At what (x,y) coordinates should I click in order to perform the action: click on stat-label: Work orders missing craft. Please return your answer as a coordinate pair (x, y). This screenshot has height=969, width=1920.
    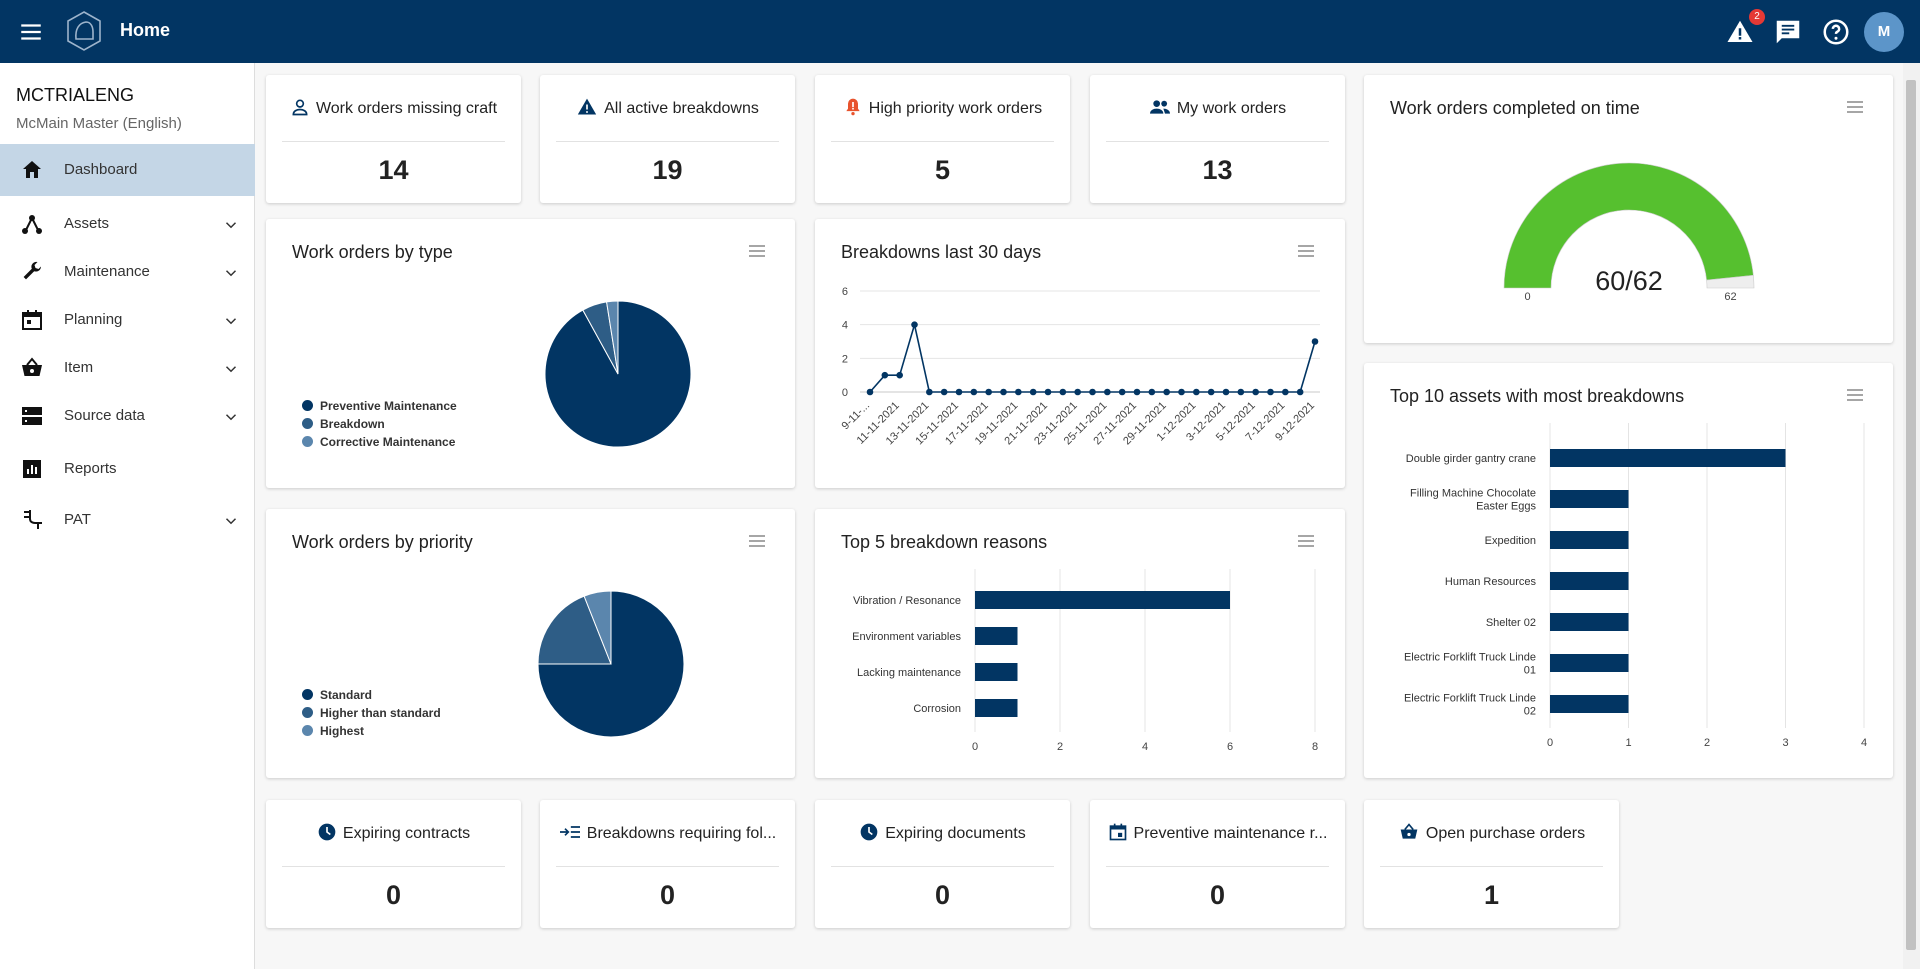
    Looking at the image, I should click on (406, 108).